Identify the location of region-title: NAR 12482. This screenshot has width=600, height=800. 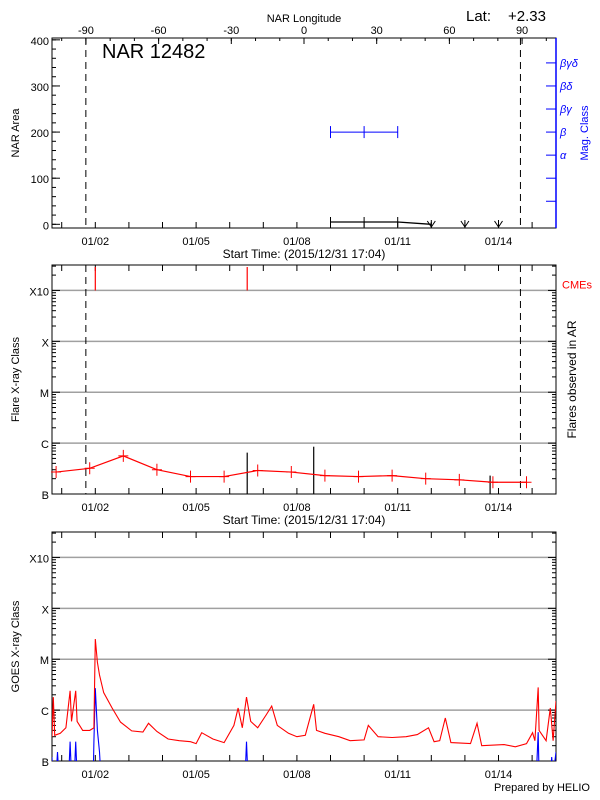
(153, 52).